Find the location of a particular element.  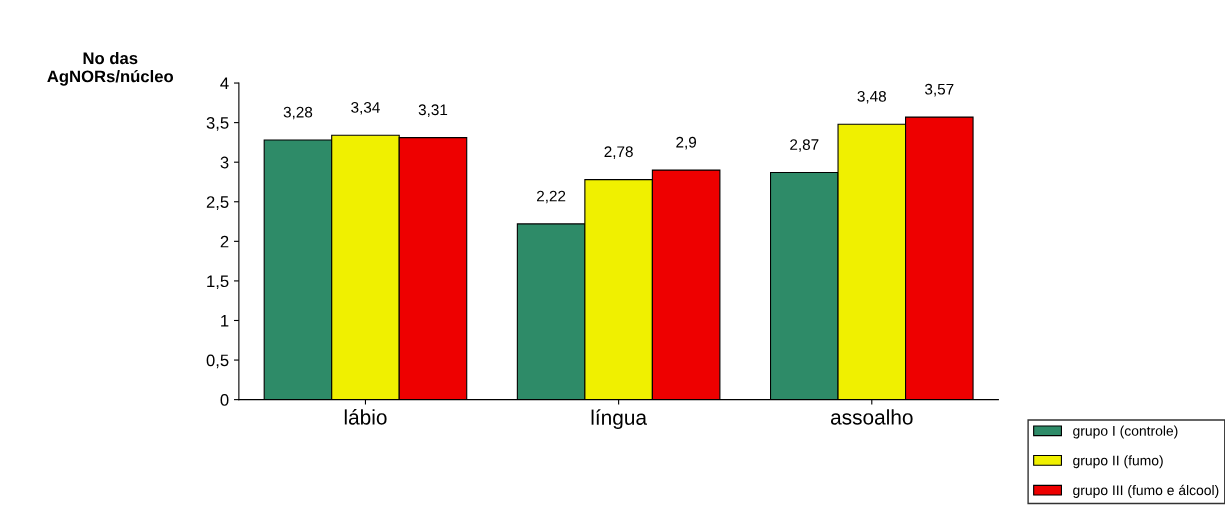

y-tick-label: 3,5 is located at coordinates (217, 124).